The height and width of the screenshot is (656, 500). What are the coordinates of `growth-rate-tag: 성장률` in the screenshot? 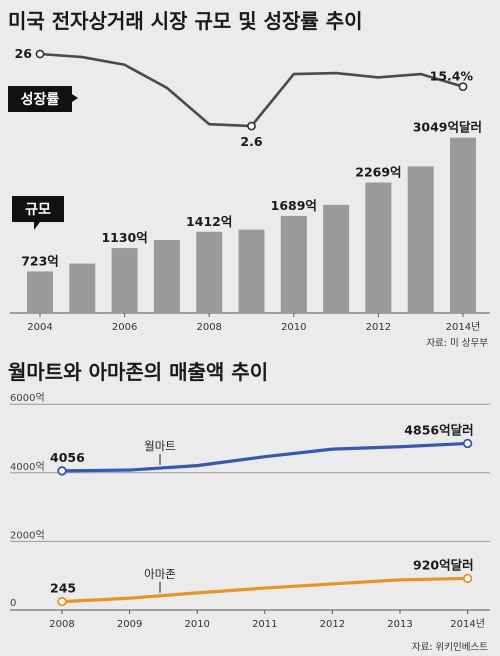 It's located at (43, 99).